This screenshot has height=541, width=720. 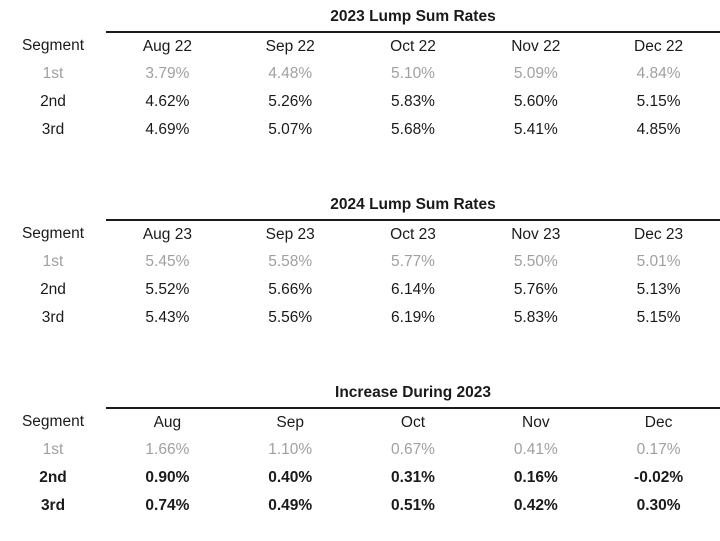 I want to click on month-column-header: Aug 22, so click(x=167, y=46).